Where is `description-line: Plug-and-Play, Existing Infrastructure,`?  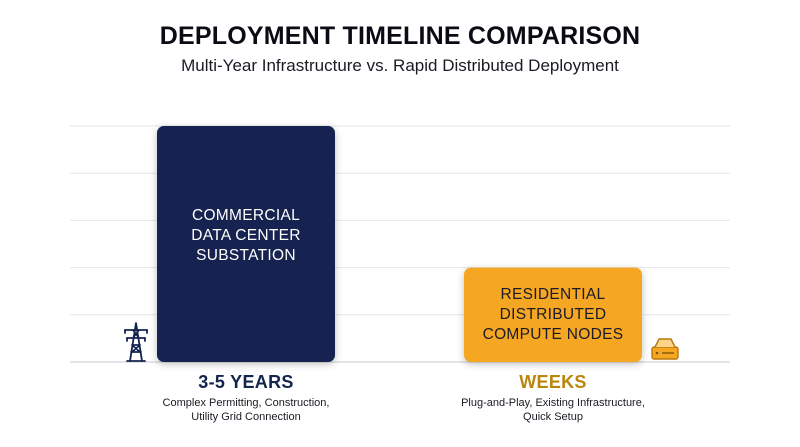 description-line: Plug-and-Play, Existing Infrastructure, is located at coordinates (553, 403).